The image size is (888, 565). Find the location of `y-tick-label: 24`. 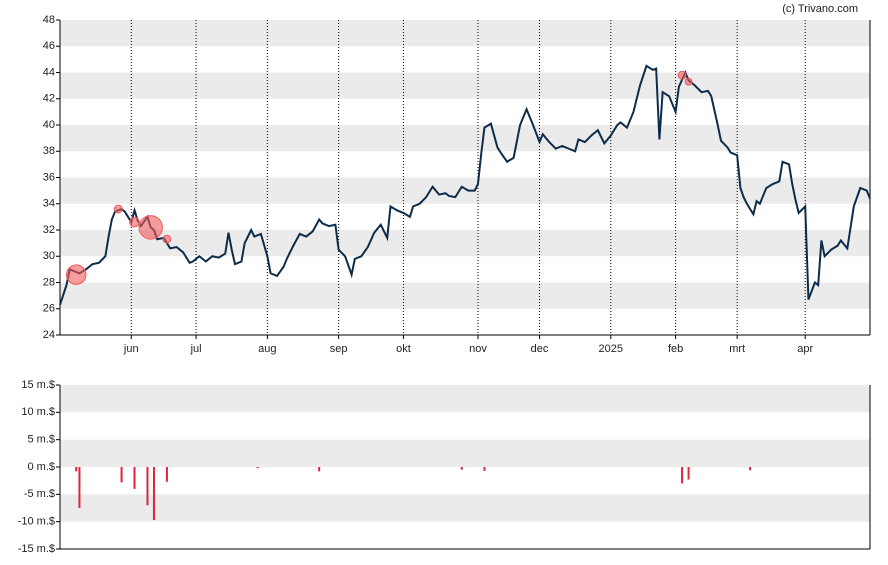

y-tick-label: 24 is located at coordinates (49, 335).